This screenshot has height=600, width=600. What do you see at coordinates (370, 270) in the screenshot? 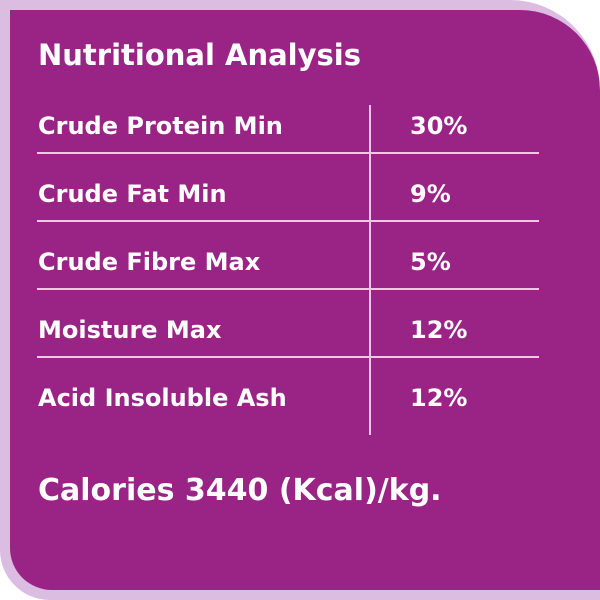
I see `column-divider` at bounding box center [370, 270].